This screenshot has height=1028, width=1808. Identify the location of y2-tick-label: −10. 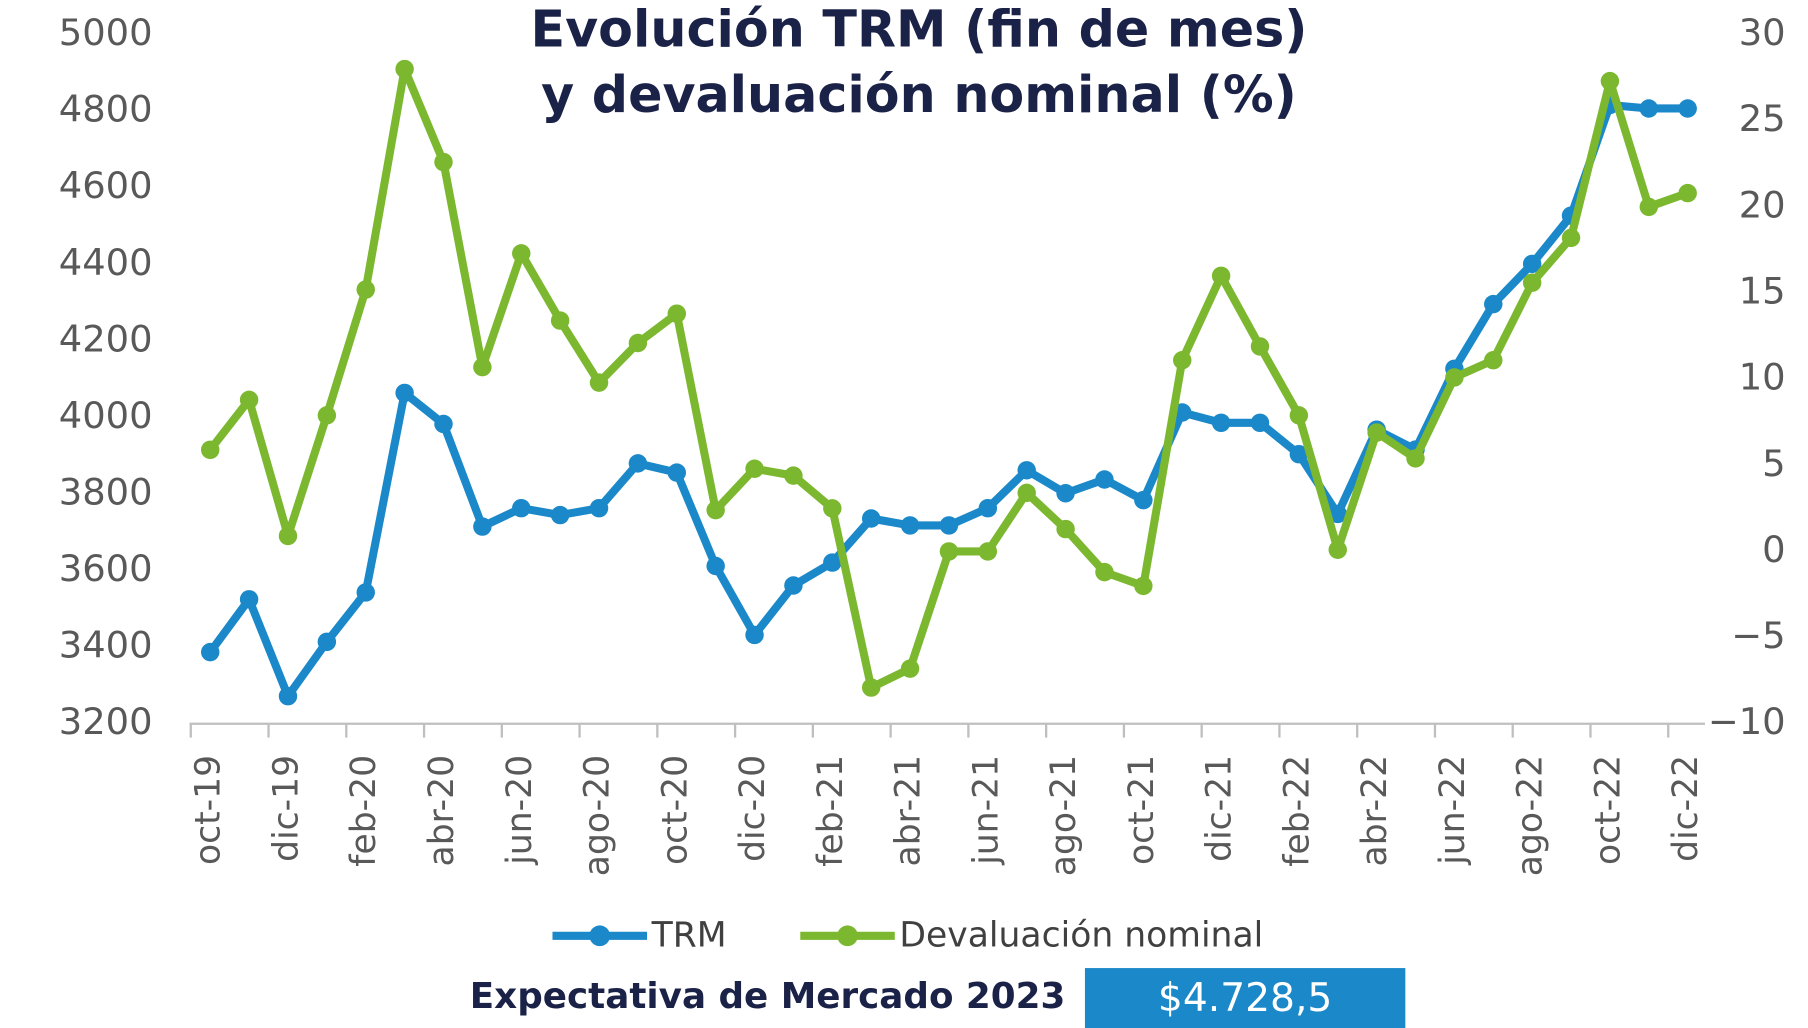
(1747, 721).